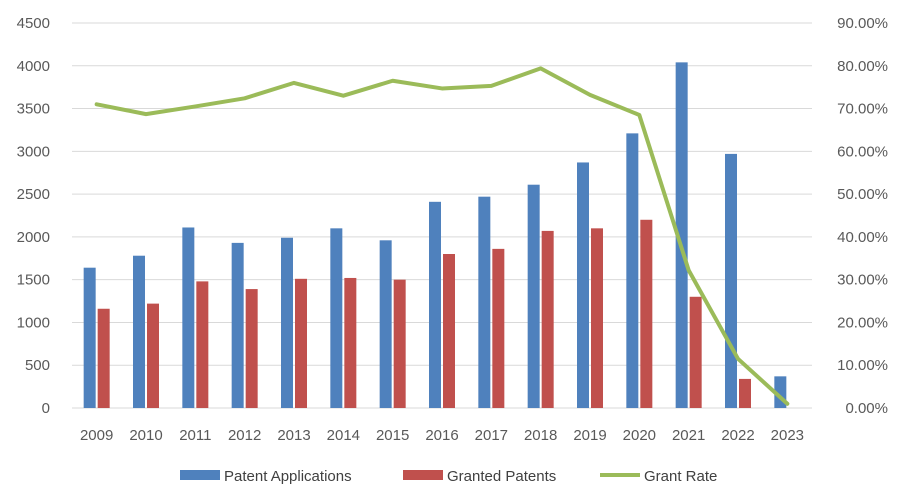 This screenshot has height=503, width=901. What do you see at coordinates (33, 151) in the screenshot?
I see `left-tick-label: 3000` at bounding box center [33, 151].